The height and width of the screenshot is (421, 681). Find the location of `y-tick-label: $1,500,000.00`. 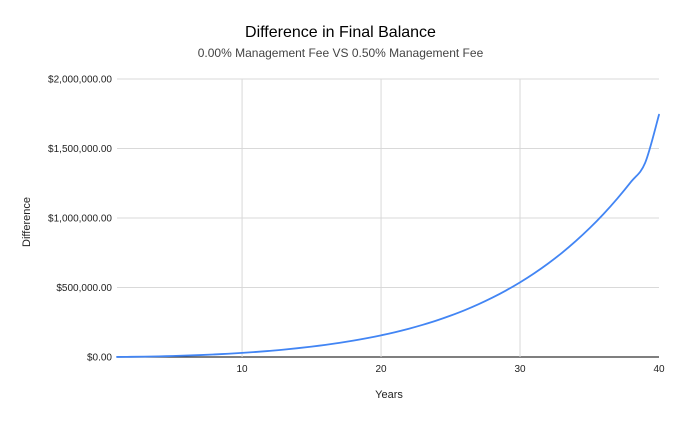

y-tick-label: $1,500,000.00 is located at coordinates (80, 149).